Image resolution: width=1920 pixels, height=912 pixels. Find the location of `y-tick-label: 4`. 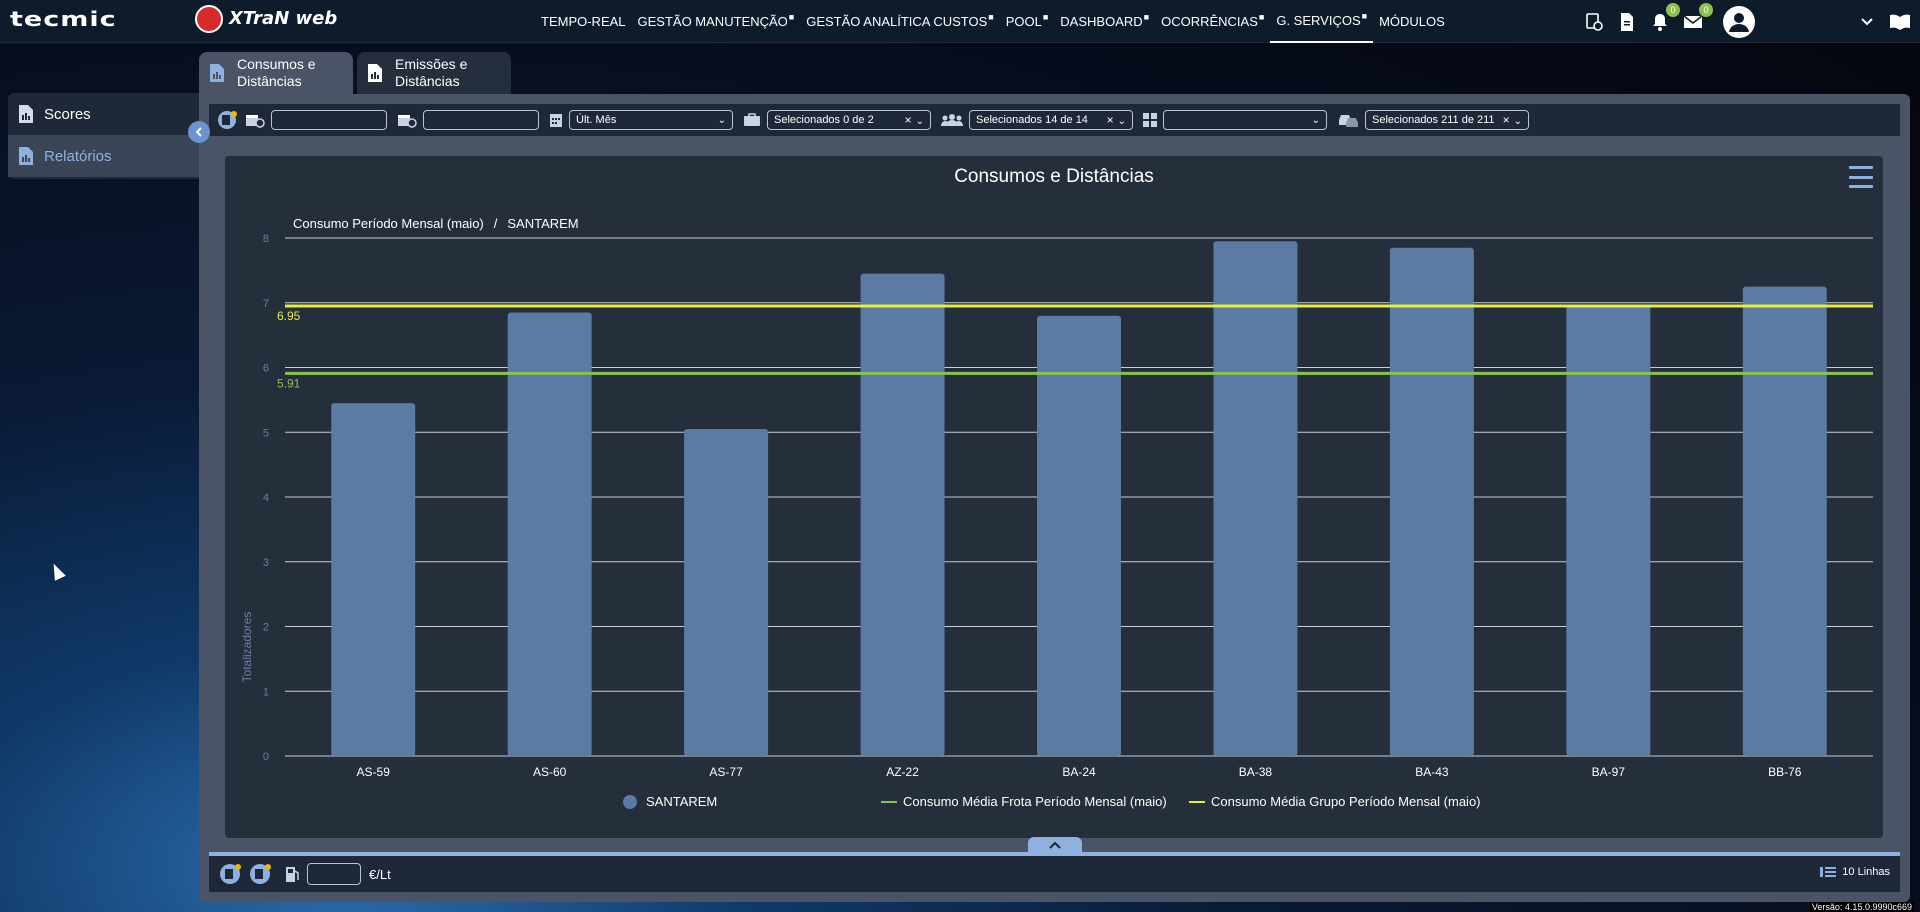

y-tick-label: 4 is located at coordinates (266, 498).